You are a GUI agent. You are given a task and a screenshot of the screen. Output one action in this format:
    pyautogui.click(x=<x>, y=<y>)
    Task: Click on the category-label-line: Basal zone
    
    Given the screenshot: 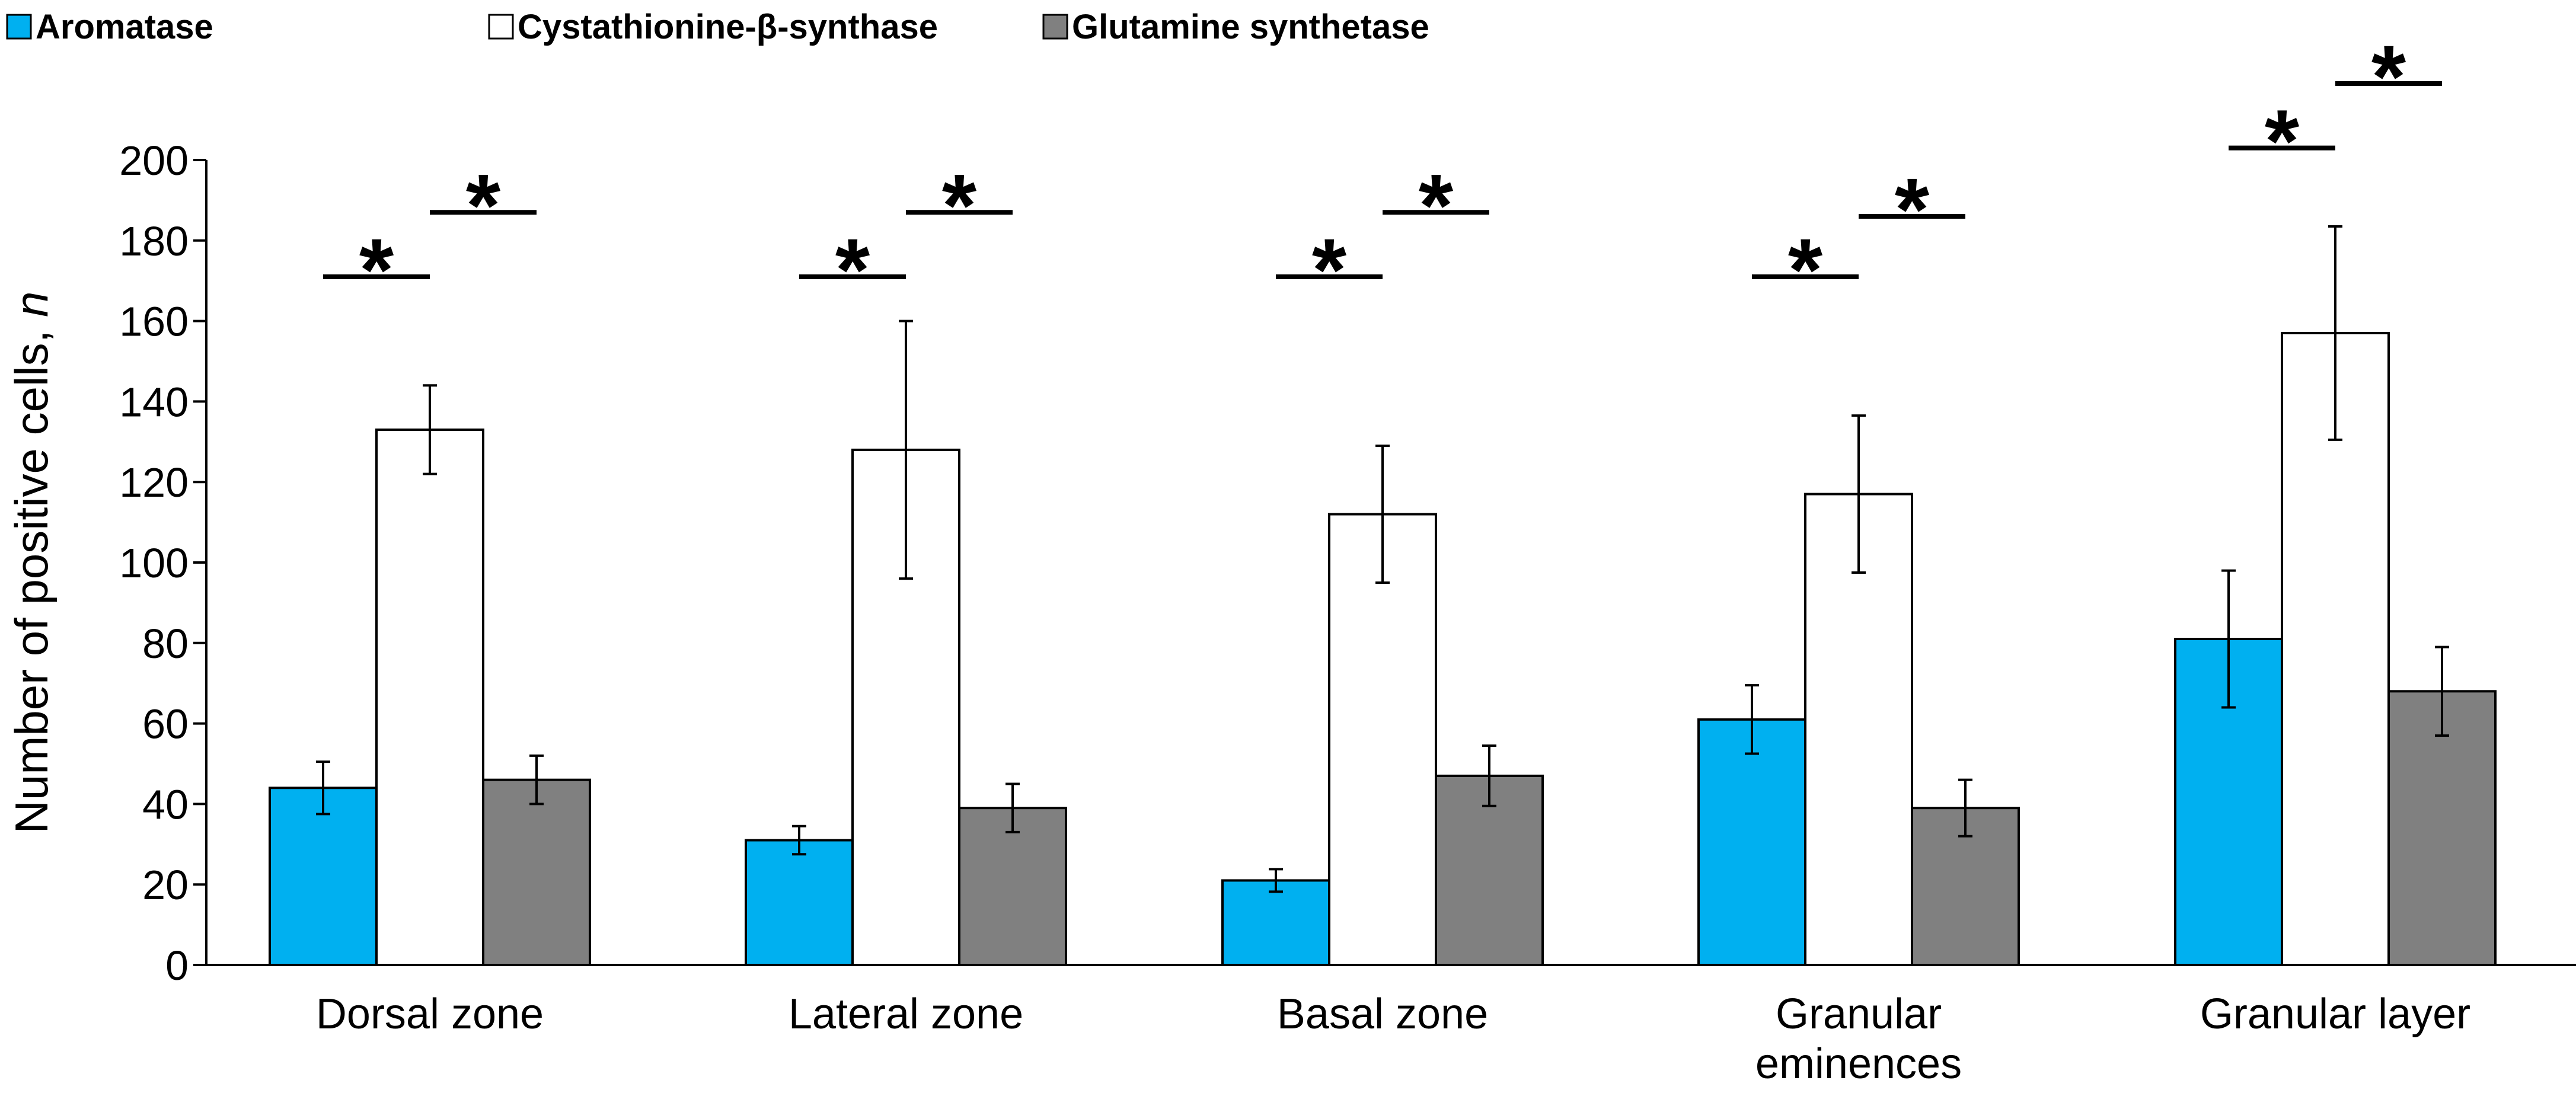 What is the action you would take?
    pyautogui.click(x=1382, y=1014)
    